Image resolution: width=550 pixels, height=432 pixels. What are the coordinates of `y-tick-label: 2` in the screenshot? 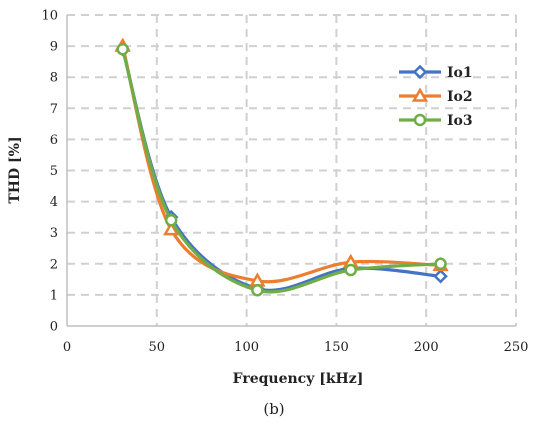 It's located at (54, 264).